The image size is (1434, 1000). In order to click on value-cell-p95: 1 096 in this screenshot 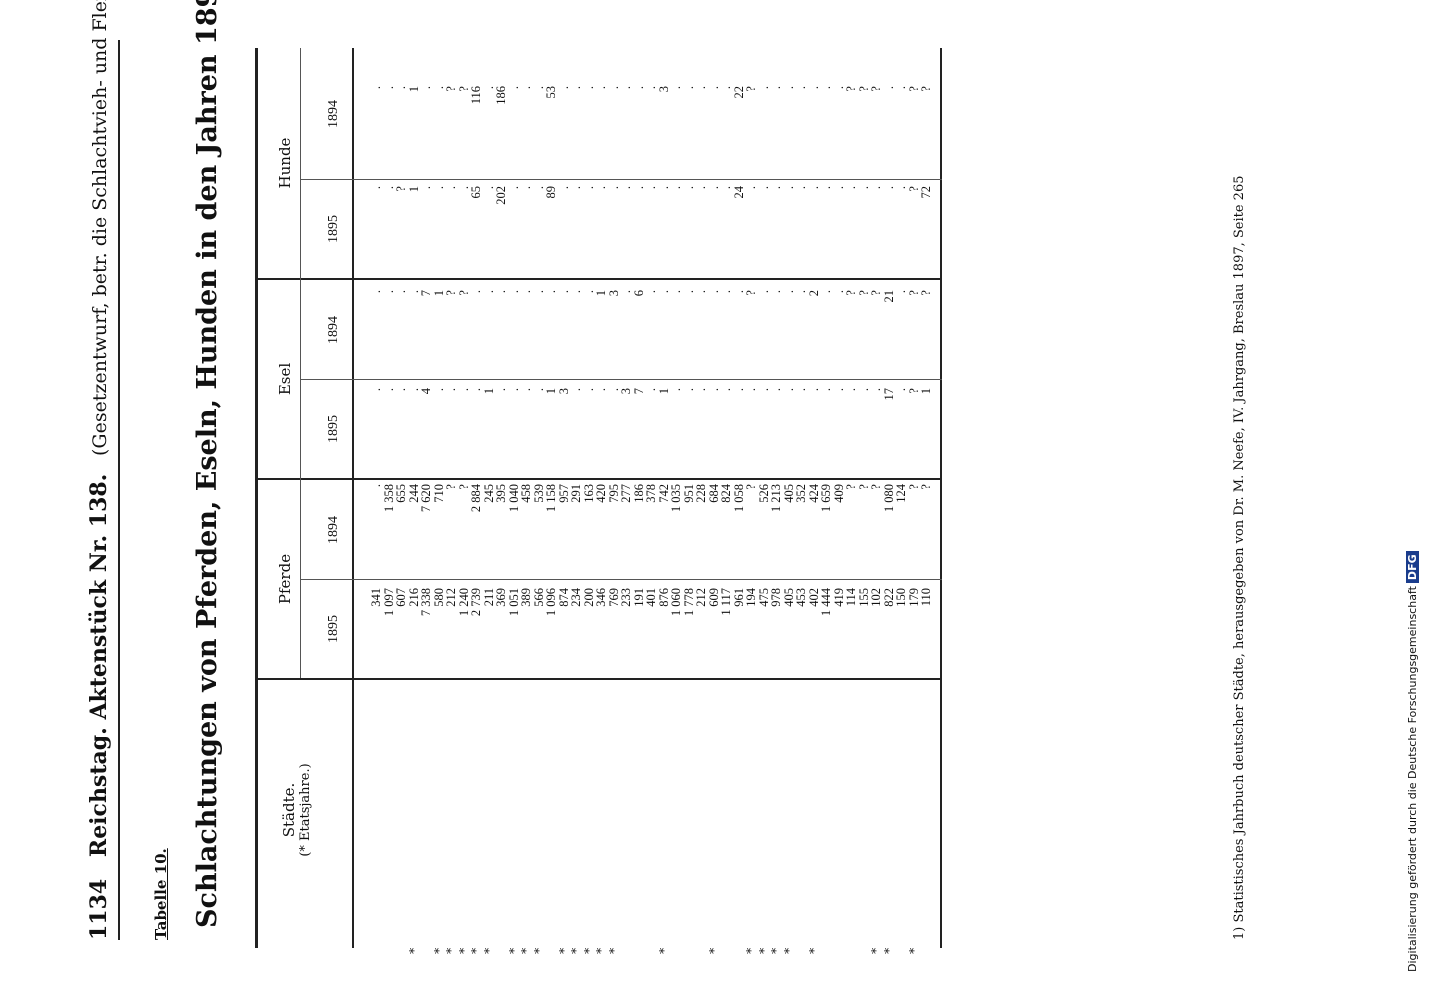, I will do `click(551, 602)`.